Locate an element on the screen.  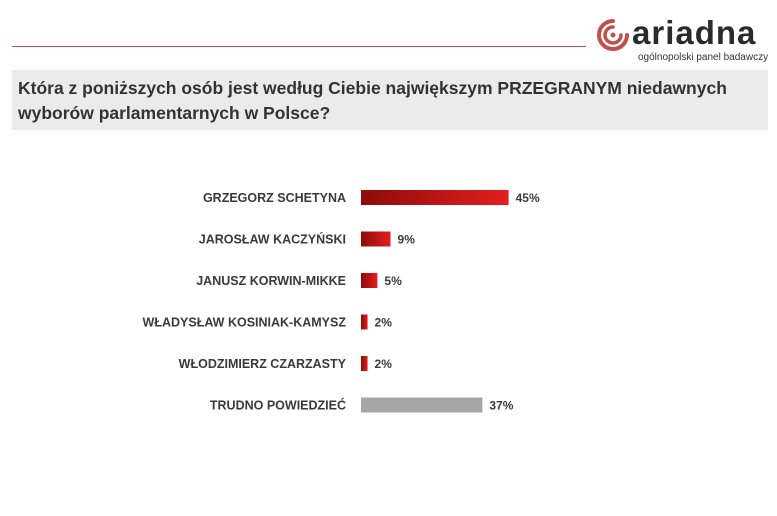
brand-name: ariadna is located at coordinates (694, 32).